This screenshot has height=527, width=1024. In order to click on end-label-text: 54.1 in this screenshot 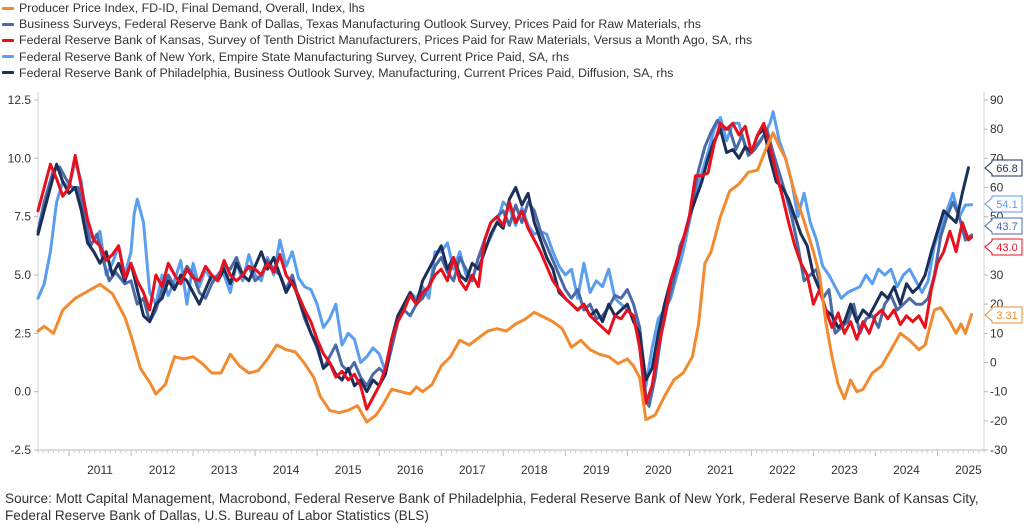, I will do `click(1006, 205)`.